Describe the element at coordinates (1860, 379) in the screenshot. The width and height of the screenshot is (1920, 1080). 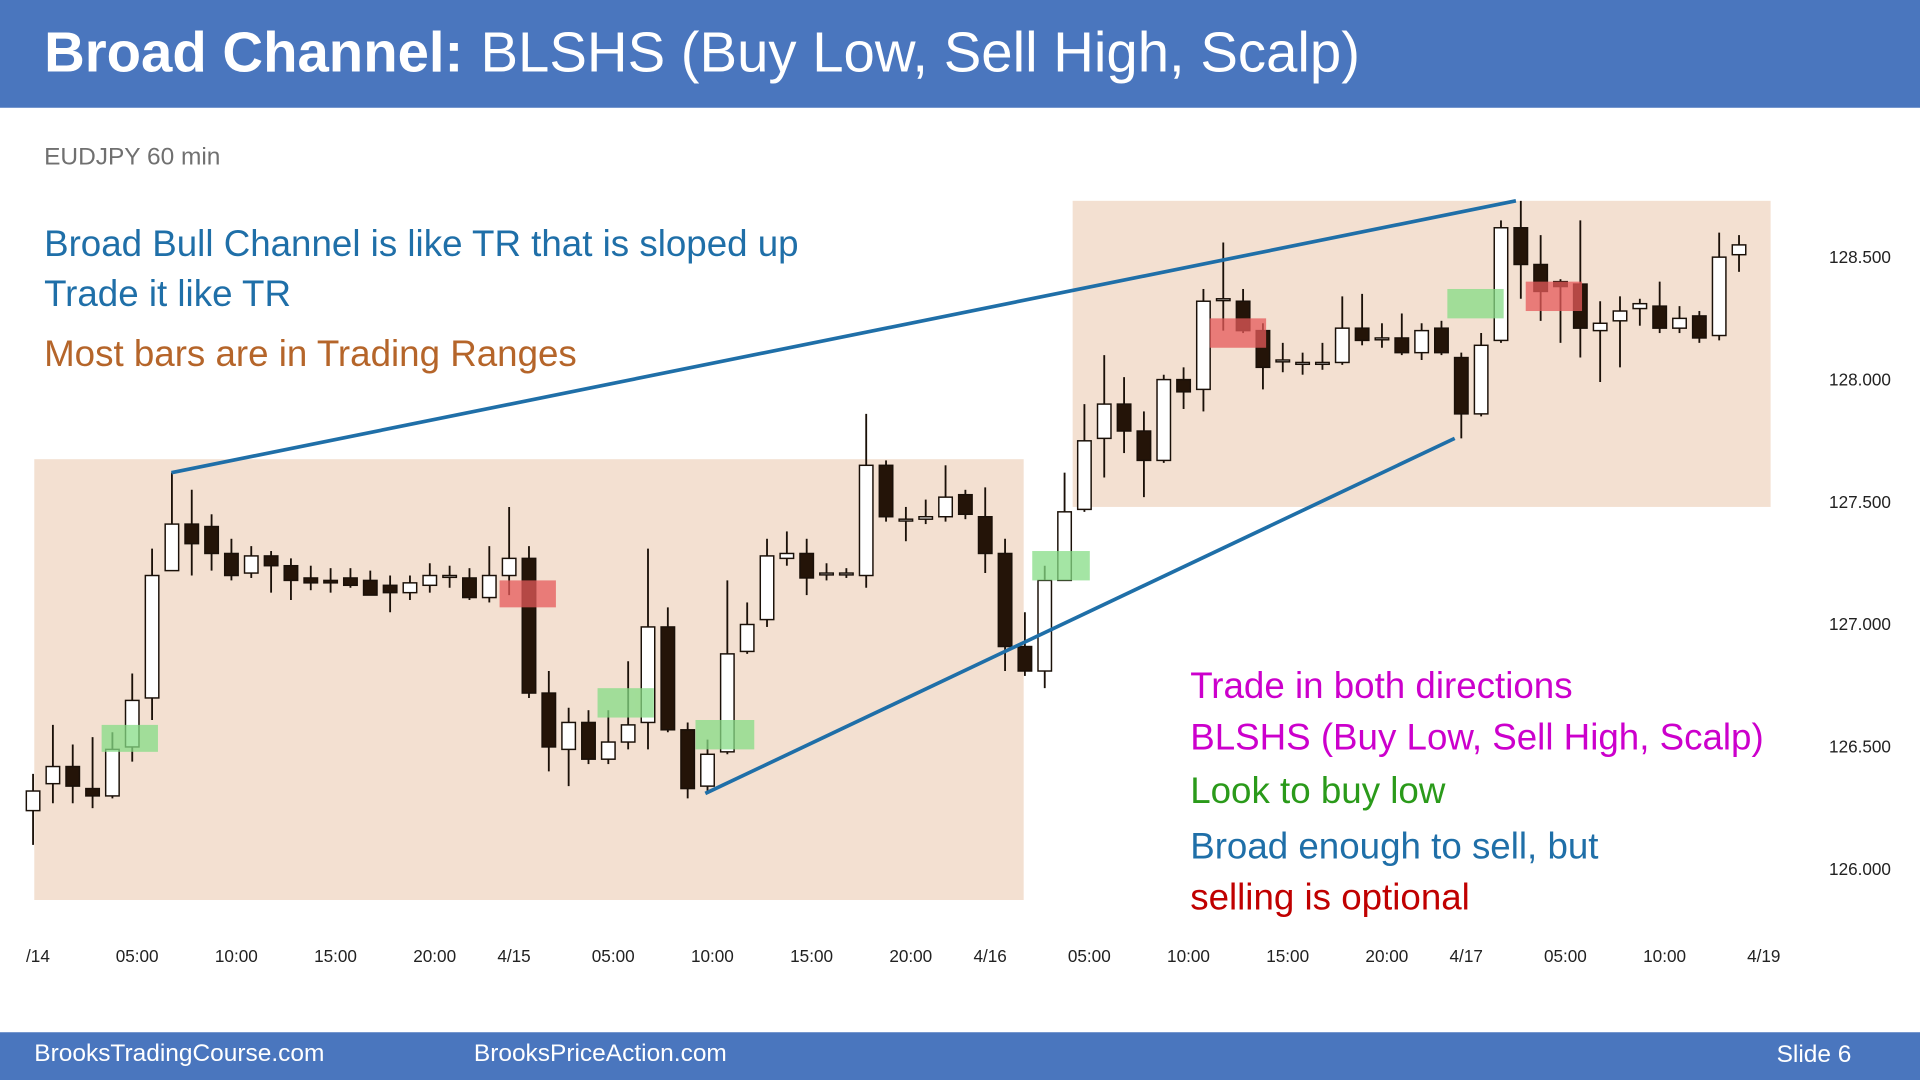
I see `y-tick-label: 128.000` at that location.